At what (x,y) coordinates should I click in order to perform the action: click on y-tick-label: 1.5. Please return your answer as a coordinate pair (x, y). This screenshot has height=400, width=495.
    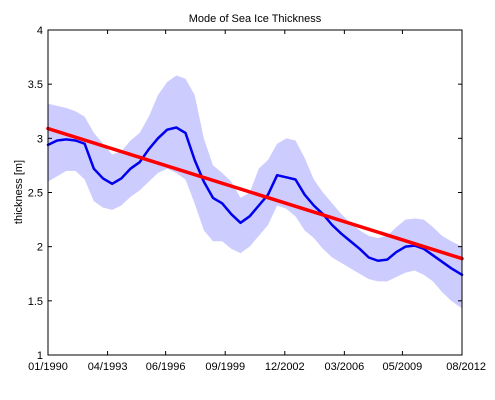
    Looking at the image, I should click on (35, 302).